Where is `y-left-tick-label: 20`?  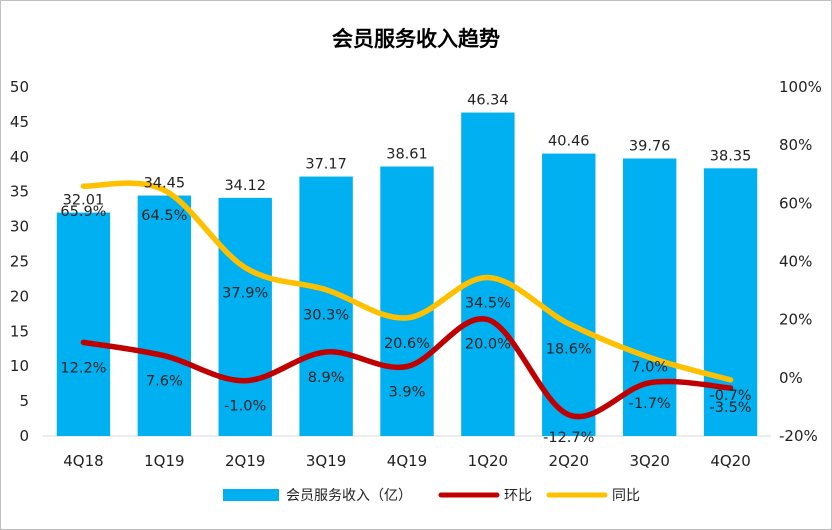
y-left-tick-label: 20 is located at coordinates (19, 296).